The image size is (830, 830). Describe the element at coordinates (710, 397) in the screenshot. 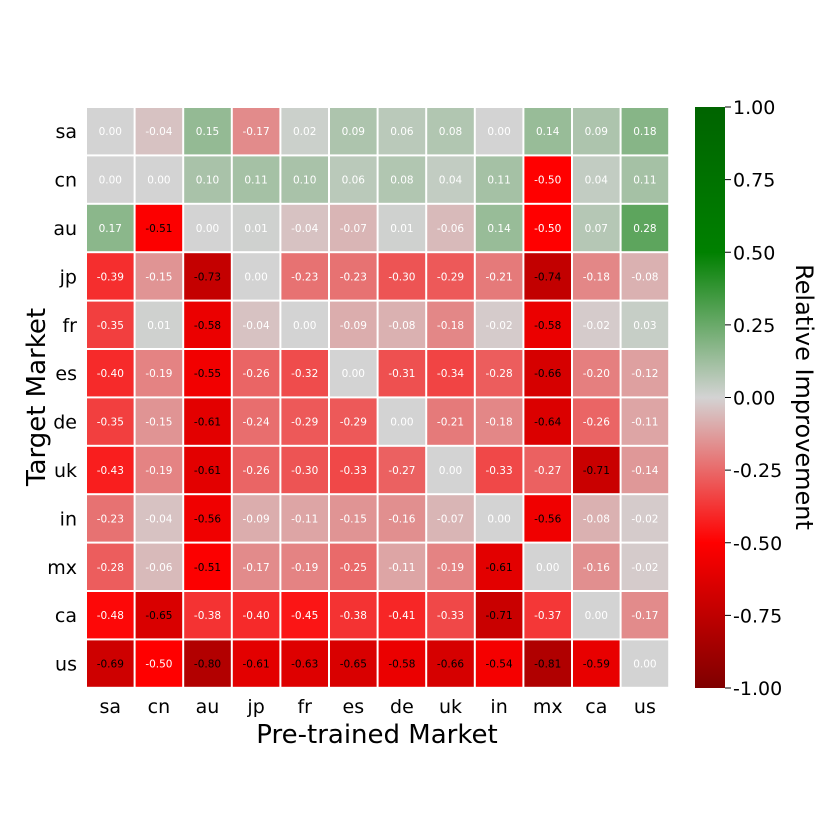

I see `colorbar-gradient` at that location.